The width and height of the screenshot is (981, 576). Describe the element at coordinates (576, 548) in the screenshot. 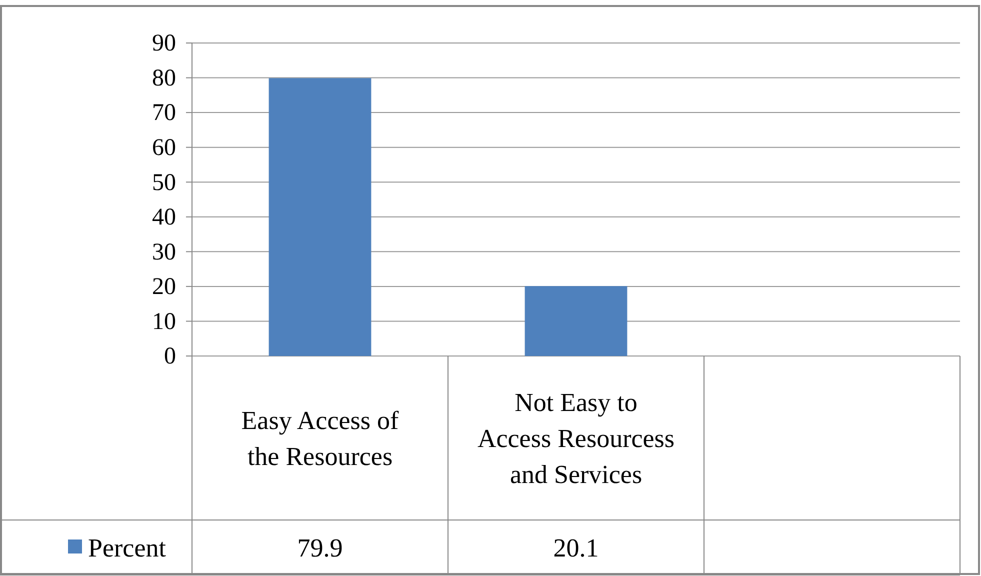

I see `data-label: 20.1` at that location.